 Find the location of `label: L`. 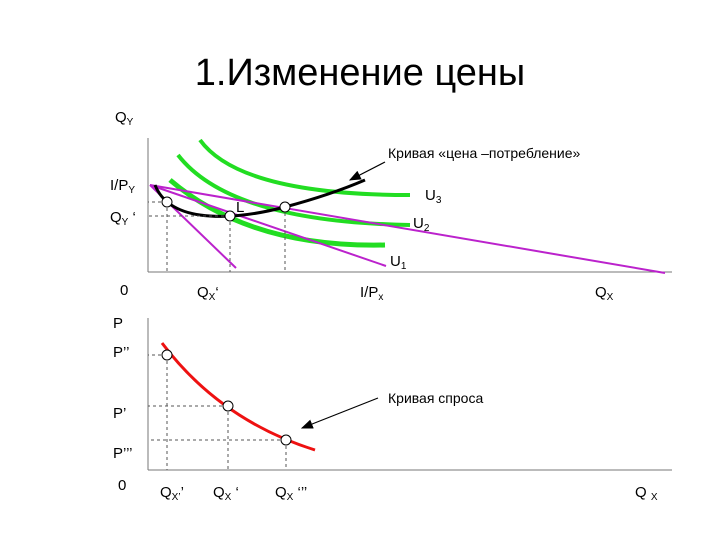

label: L is located at coordinates (240, 207).